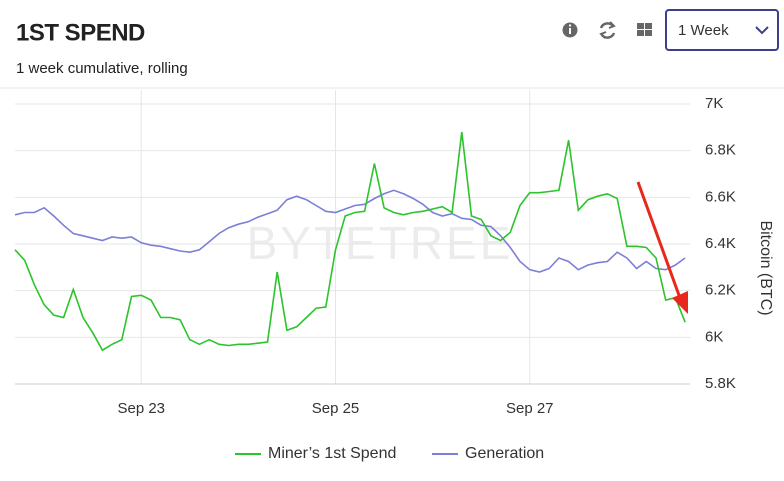 Image resolution: width=784 pixels, height=481 pixels. I want to click on watermark: BYTETREE, so click(380, 243).